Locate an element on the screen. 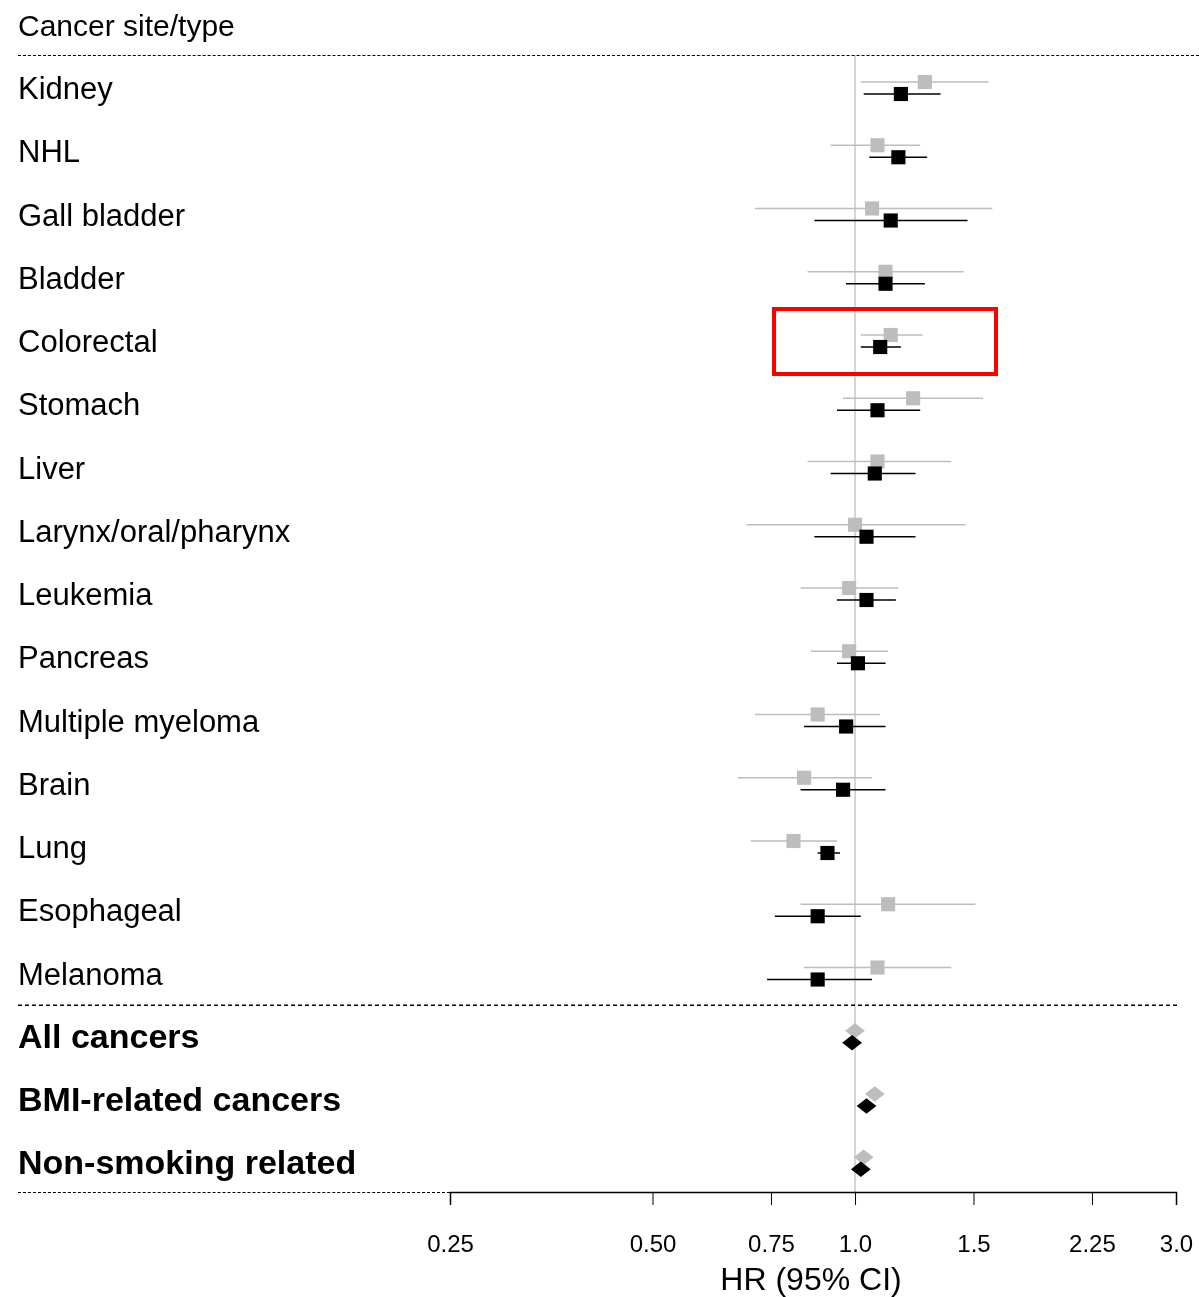 The height and width of the screenshot is (1297, 1199). x-tick-label: 0.50 is located at coordinates (653, 1244).